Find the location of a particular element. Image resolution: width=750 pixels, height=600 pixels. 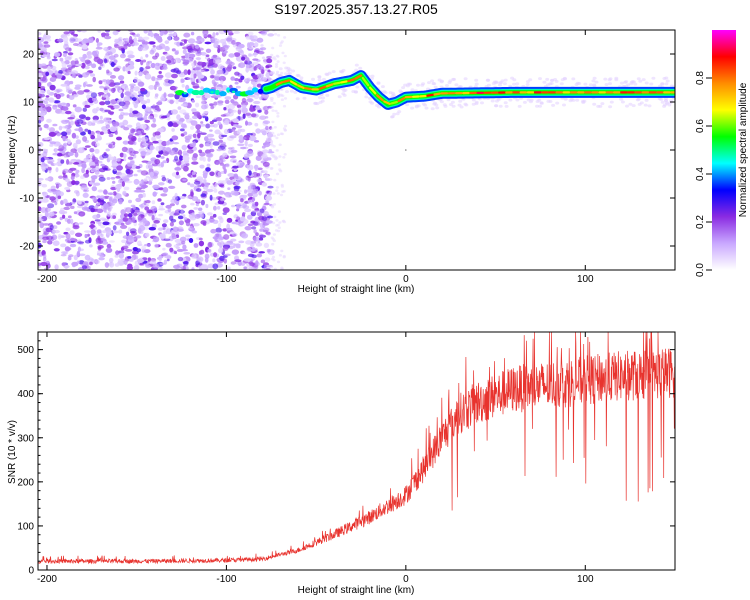

ridge-core-segment is located at coordinates (286, 81).